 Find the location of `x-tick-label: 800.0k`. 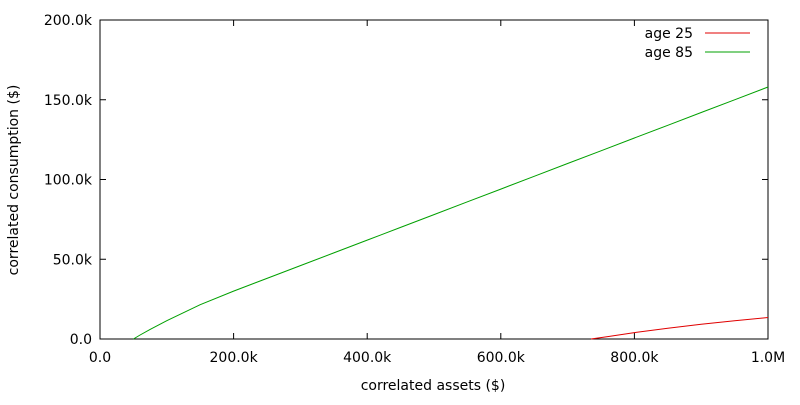

x-tick-label: 800.0k is located at coordinates (634, 358).